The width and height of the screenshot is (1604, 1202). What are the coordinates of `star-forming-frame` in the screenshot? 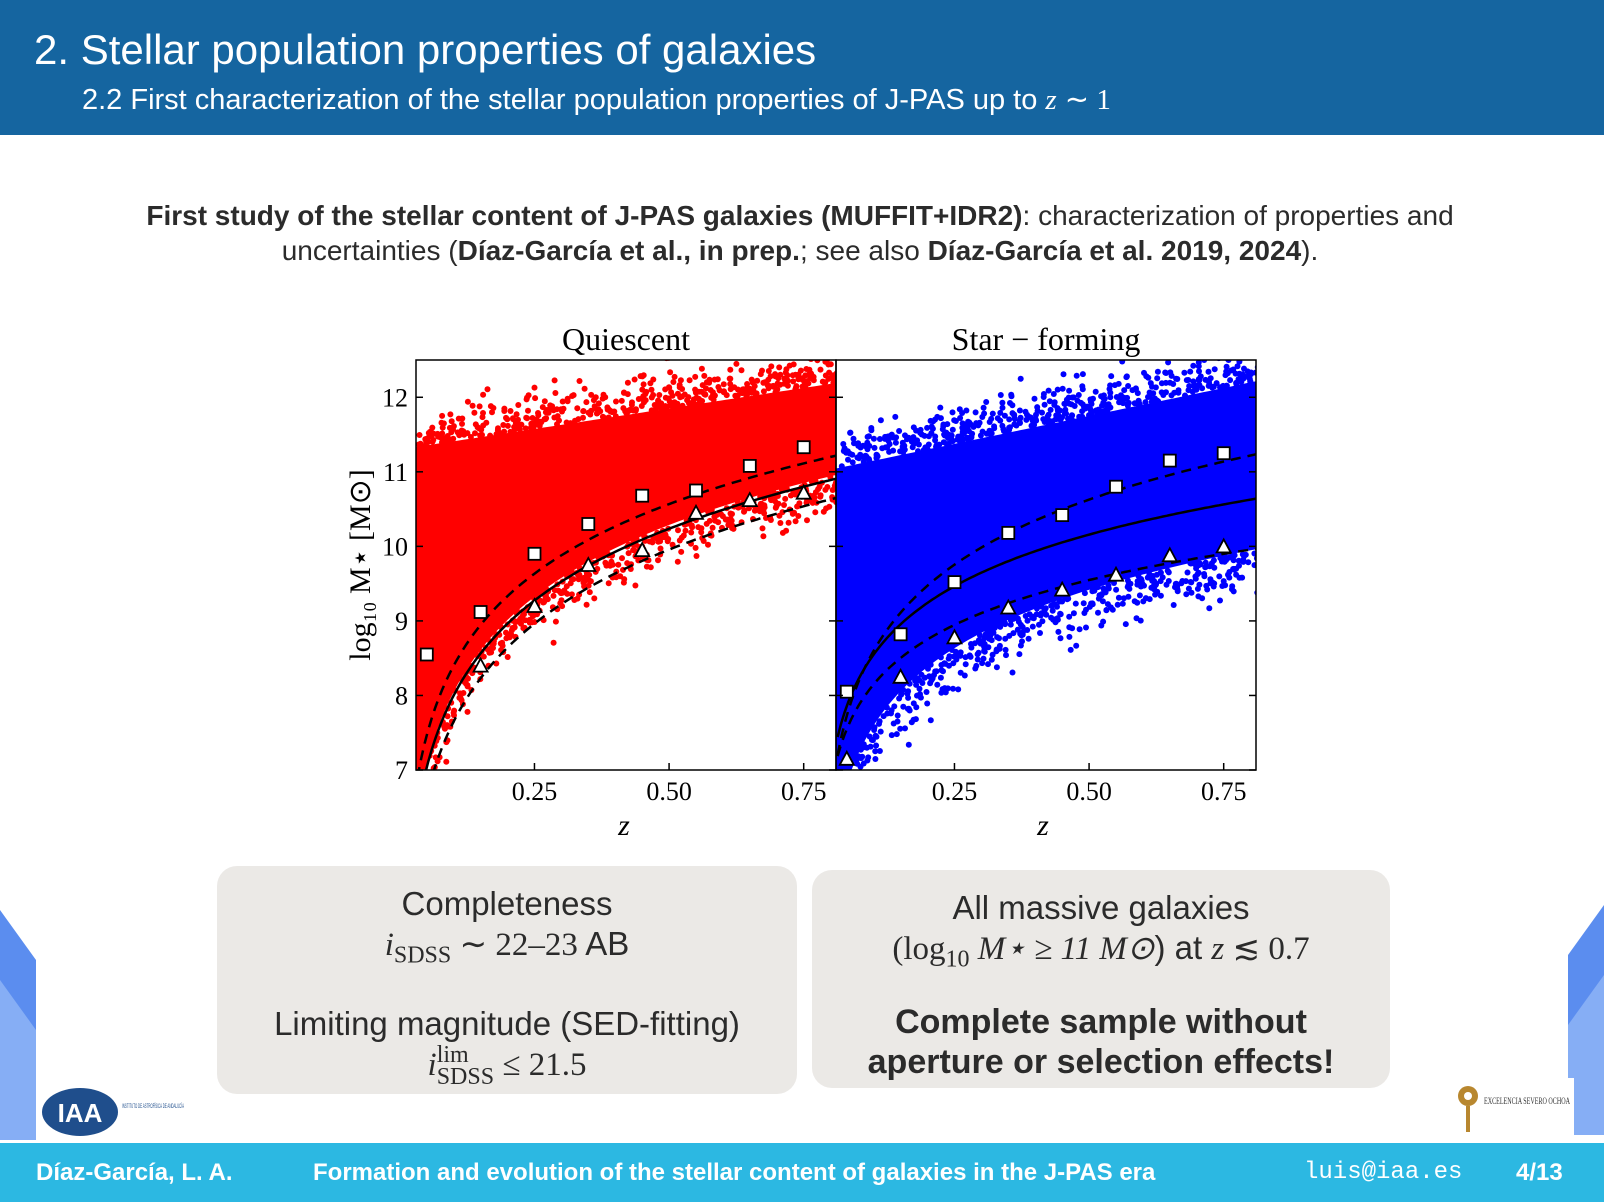 It's located at (1046, 565).